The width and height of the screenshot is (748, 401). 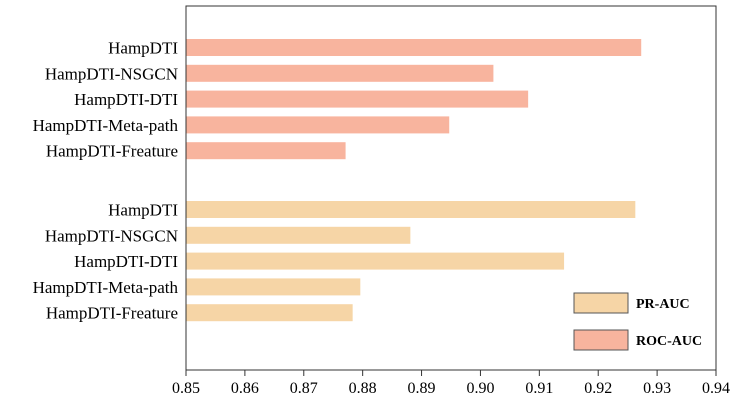 I want to click on category-label-roc-auc-5: HampDTI-Freature, so click(x=112, y=151).